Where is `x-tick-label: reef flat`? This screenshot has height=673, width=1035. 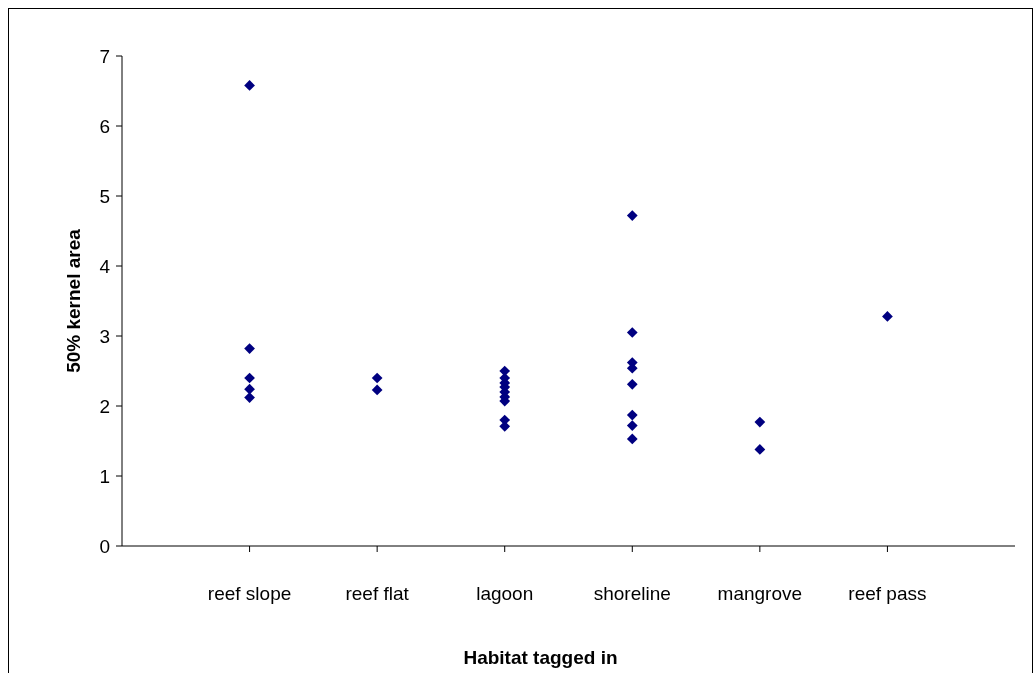
x-tick-label: reef flat is located at coordinates (377, 593).